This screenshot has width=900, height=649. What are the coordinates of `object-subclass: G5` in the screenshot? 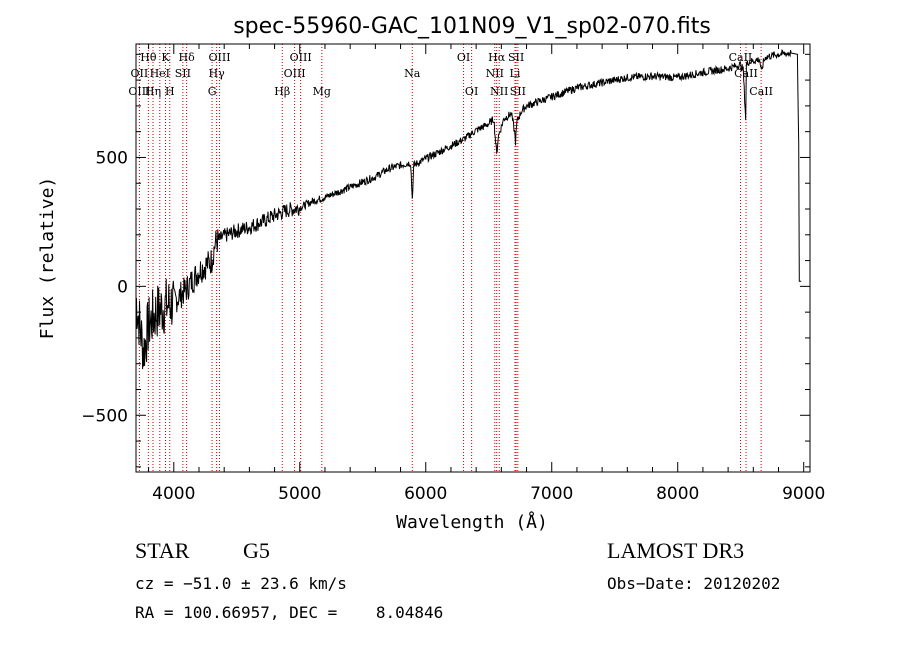 It's located at (256, 550).